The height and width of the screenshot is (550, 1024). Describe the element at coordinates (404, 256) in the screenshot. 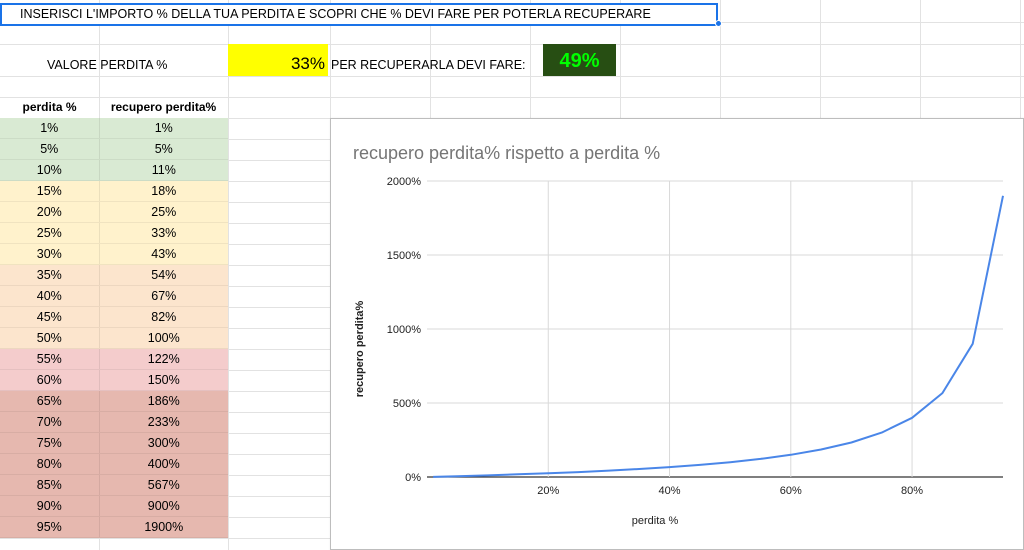

I see `y-tick-label: 1500%` at that location.